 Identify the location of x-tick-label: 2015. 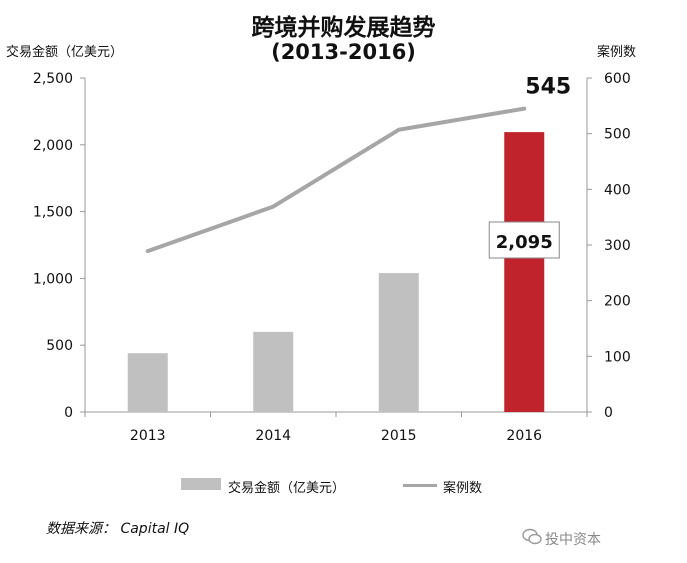
(399, 436).